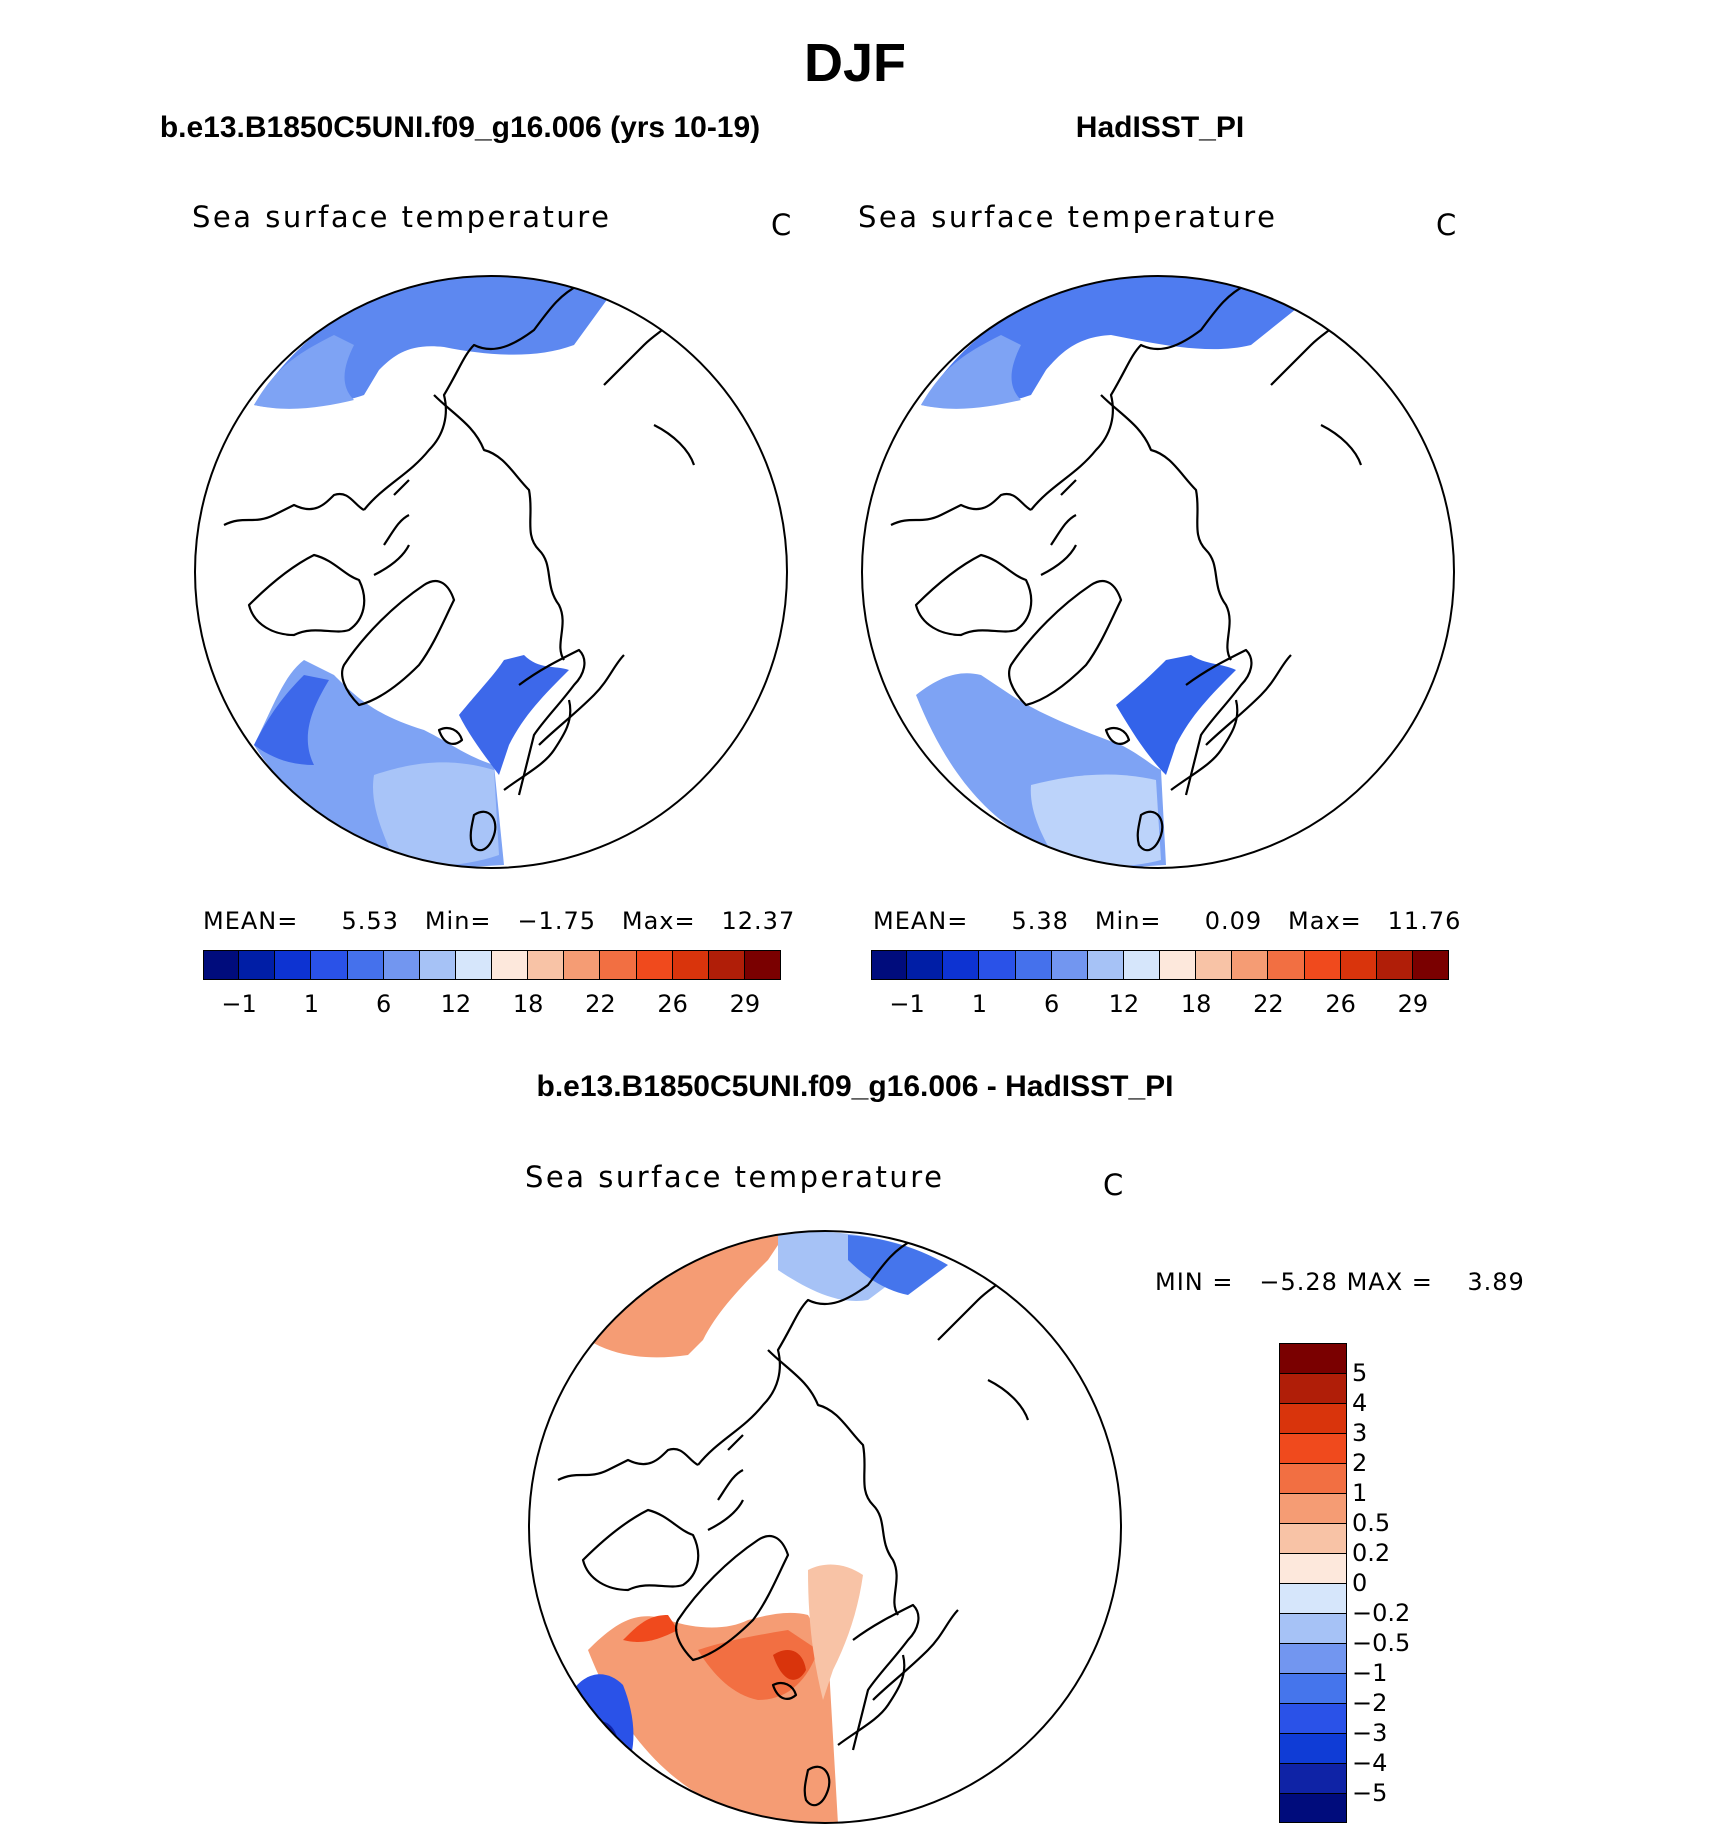 Image resolution: width=1710 pixels, height=1839 pixels. What do you see at coordinates (1160, 127) in the screenshot?
I see `panel-2-title: HadISST_PI` at bounding box center [1160, 127].